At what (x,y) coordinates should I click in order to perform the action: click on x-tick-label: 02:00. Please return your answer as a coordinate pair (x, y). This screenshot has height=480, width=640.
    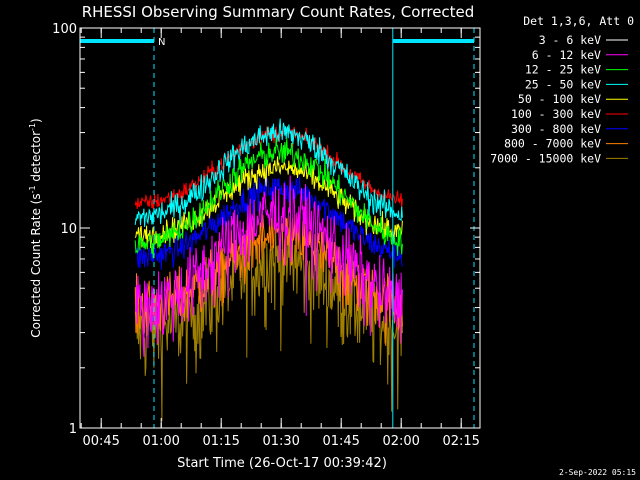
    Looking at the image, I should click on (400, 441).